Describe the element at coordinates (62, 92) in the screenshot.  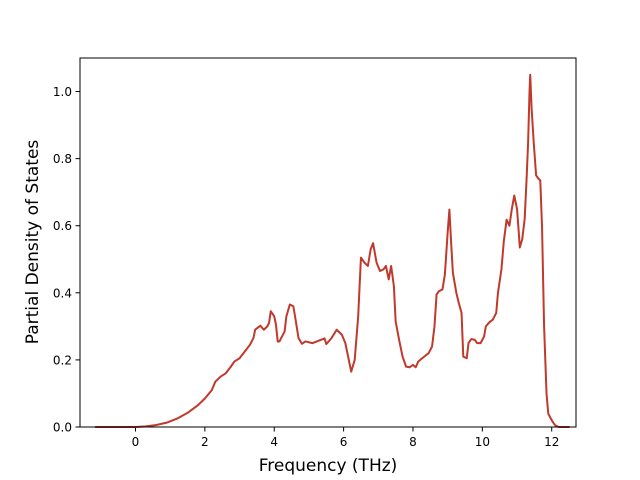
I see `y-tick-label: 1.0` at that location.